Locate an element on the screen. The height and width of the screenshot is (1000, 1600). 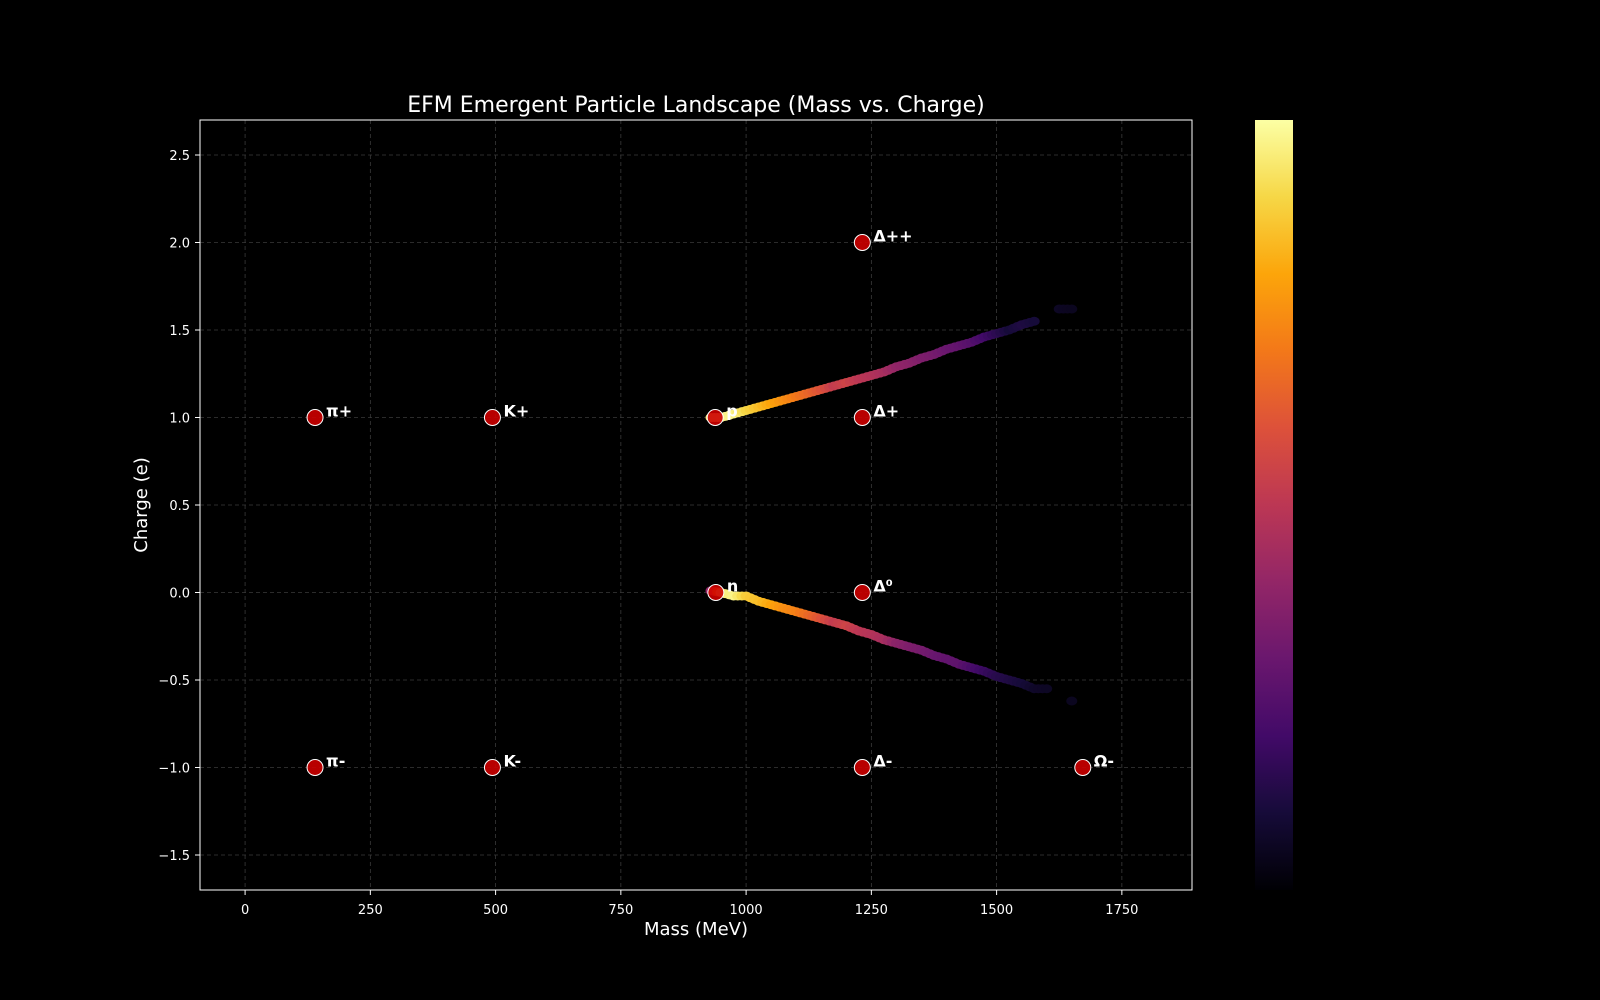
y-tick-label: 0.5 is located at coordinates (179, 506).